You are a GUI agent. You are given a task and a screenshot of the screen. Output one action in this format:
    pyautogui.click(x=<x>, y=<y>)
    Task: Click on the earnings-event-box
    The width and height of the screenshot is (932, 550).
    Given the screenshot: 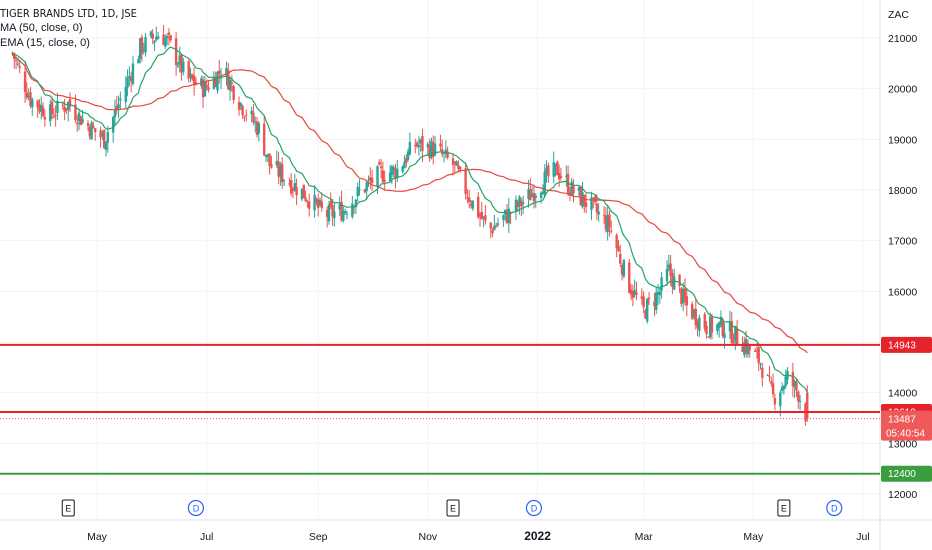 What is the action you would take?
    pyautogui.click(x=453, y=508)
    